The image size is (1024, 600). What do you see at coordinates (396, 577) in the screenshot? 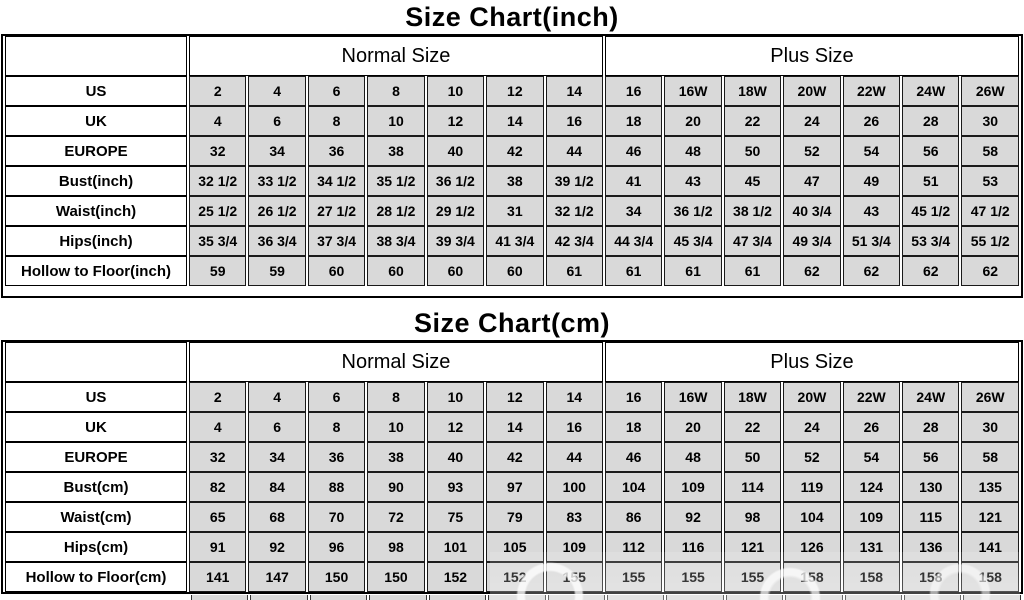
I see `data-cell: 150` at bounding box center [396, 577].